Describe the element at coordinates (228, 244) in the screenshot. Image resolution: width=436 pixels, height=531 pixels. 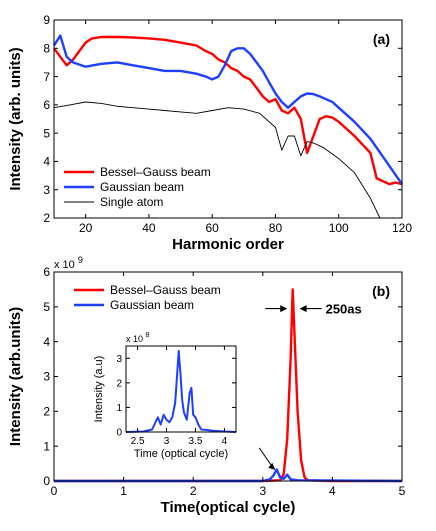
I see `x-axis-label: Harmonic order` at that location.